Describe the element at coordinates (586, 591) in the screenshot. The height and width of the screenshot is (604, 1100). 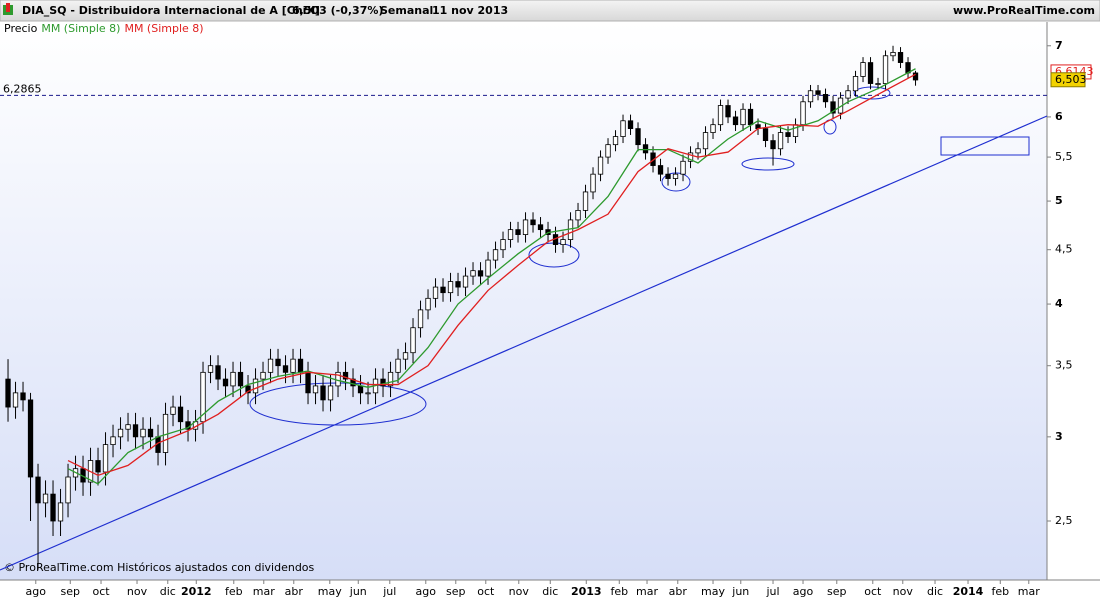
I see `x-tick-label: 2013` at that location.